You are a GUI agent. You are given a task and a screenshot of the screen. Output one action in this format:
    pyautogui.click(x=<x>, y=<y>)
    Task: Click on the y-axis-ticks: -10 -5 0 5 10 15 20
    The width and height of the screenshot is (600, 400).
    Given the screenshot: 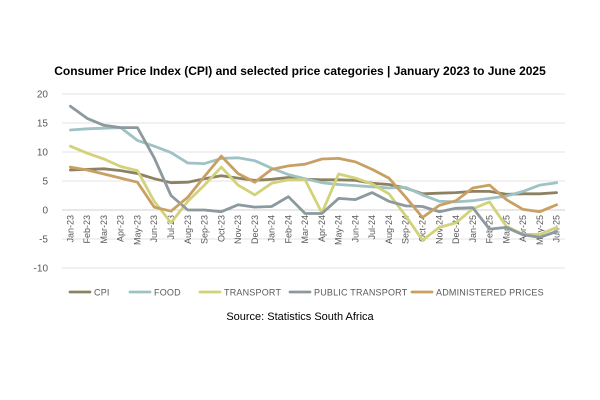 What is the action you would take?
    pyautogui.click(x=41, y=182)
    